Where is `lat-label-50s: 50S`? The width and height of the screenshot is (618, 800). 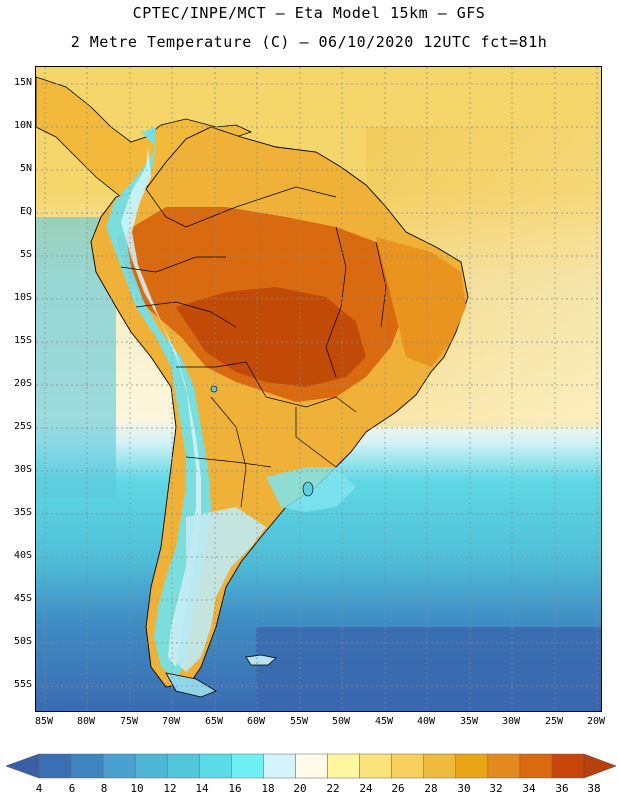 lat-label-50s: 50S is located at coordinates (22, 641).